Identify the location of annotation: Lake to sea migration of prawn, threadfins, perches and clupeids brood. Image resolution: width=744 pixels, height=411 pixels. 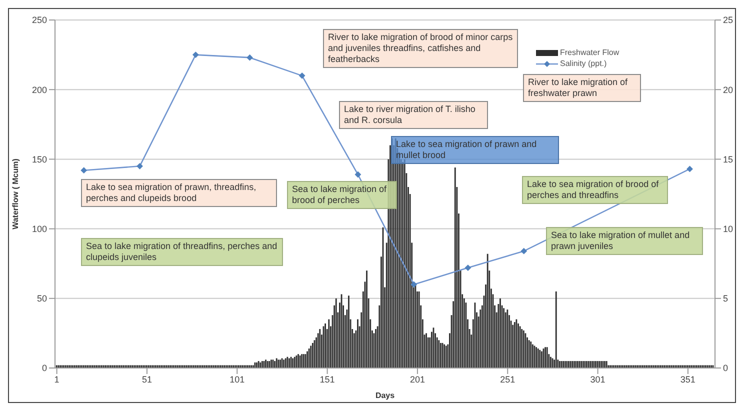
(179, 193).